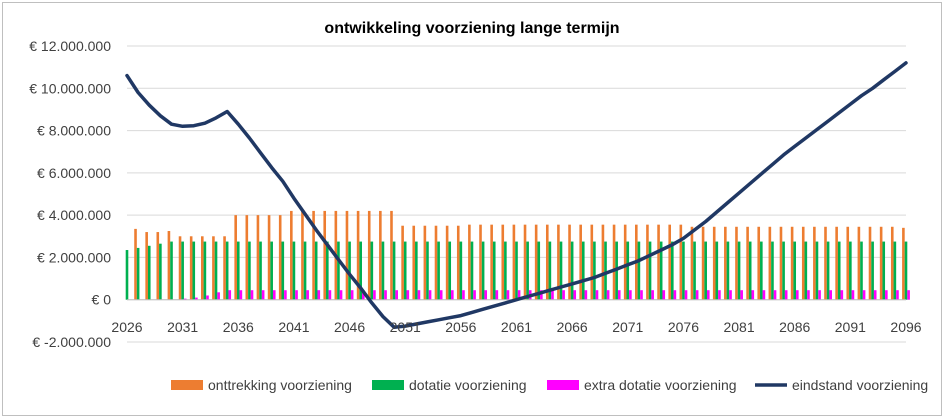  Describe the element at coordinates (738, 327) in the screenshot. I see `x-tick-label: 2081` at that location.